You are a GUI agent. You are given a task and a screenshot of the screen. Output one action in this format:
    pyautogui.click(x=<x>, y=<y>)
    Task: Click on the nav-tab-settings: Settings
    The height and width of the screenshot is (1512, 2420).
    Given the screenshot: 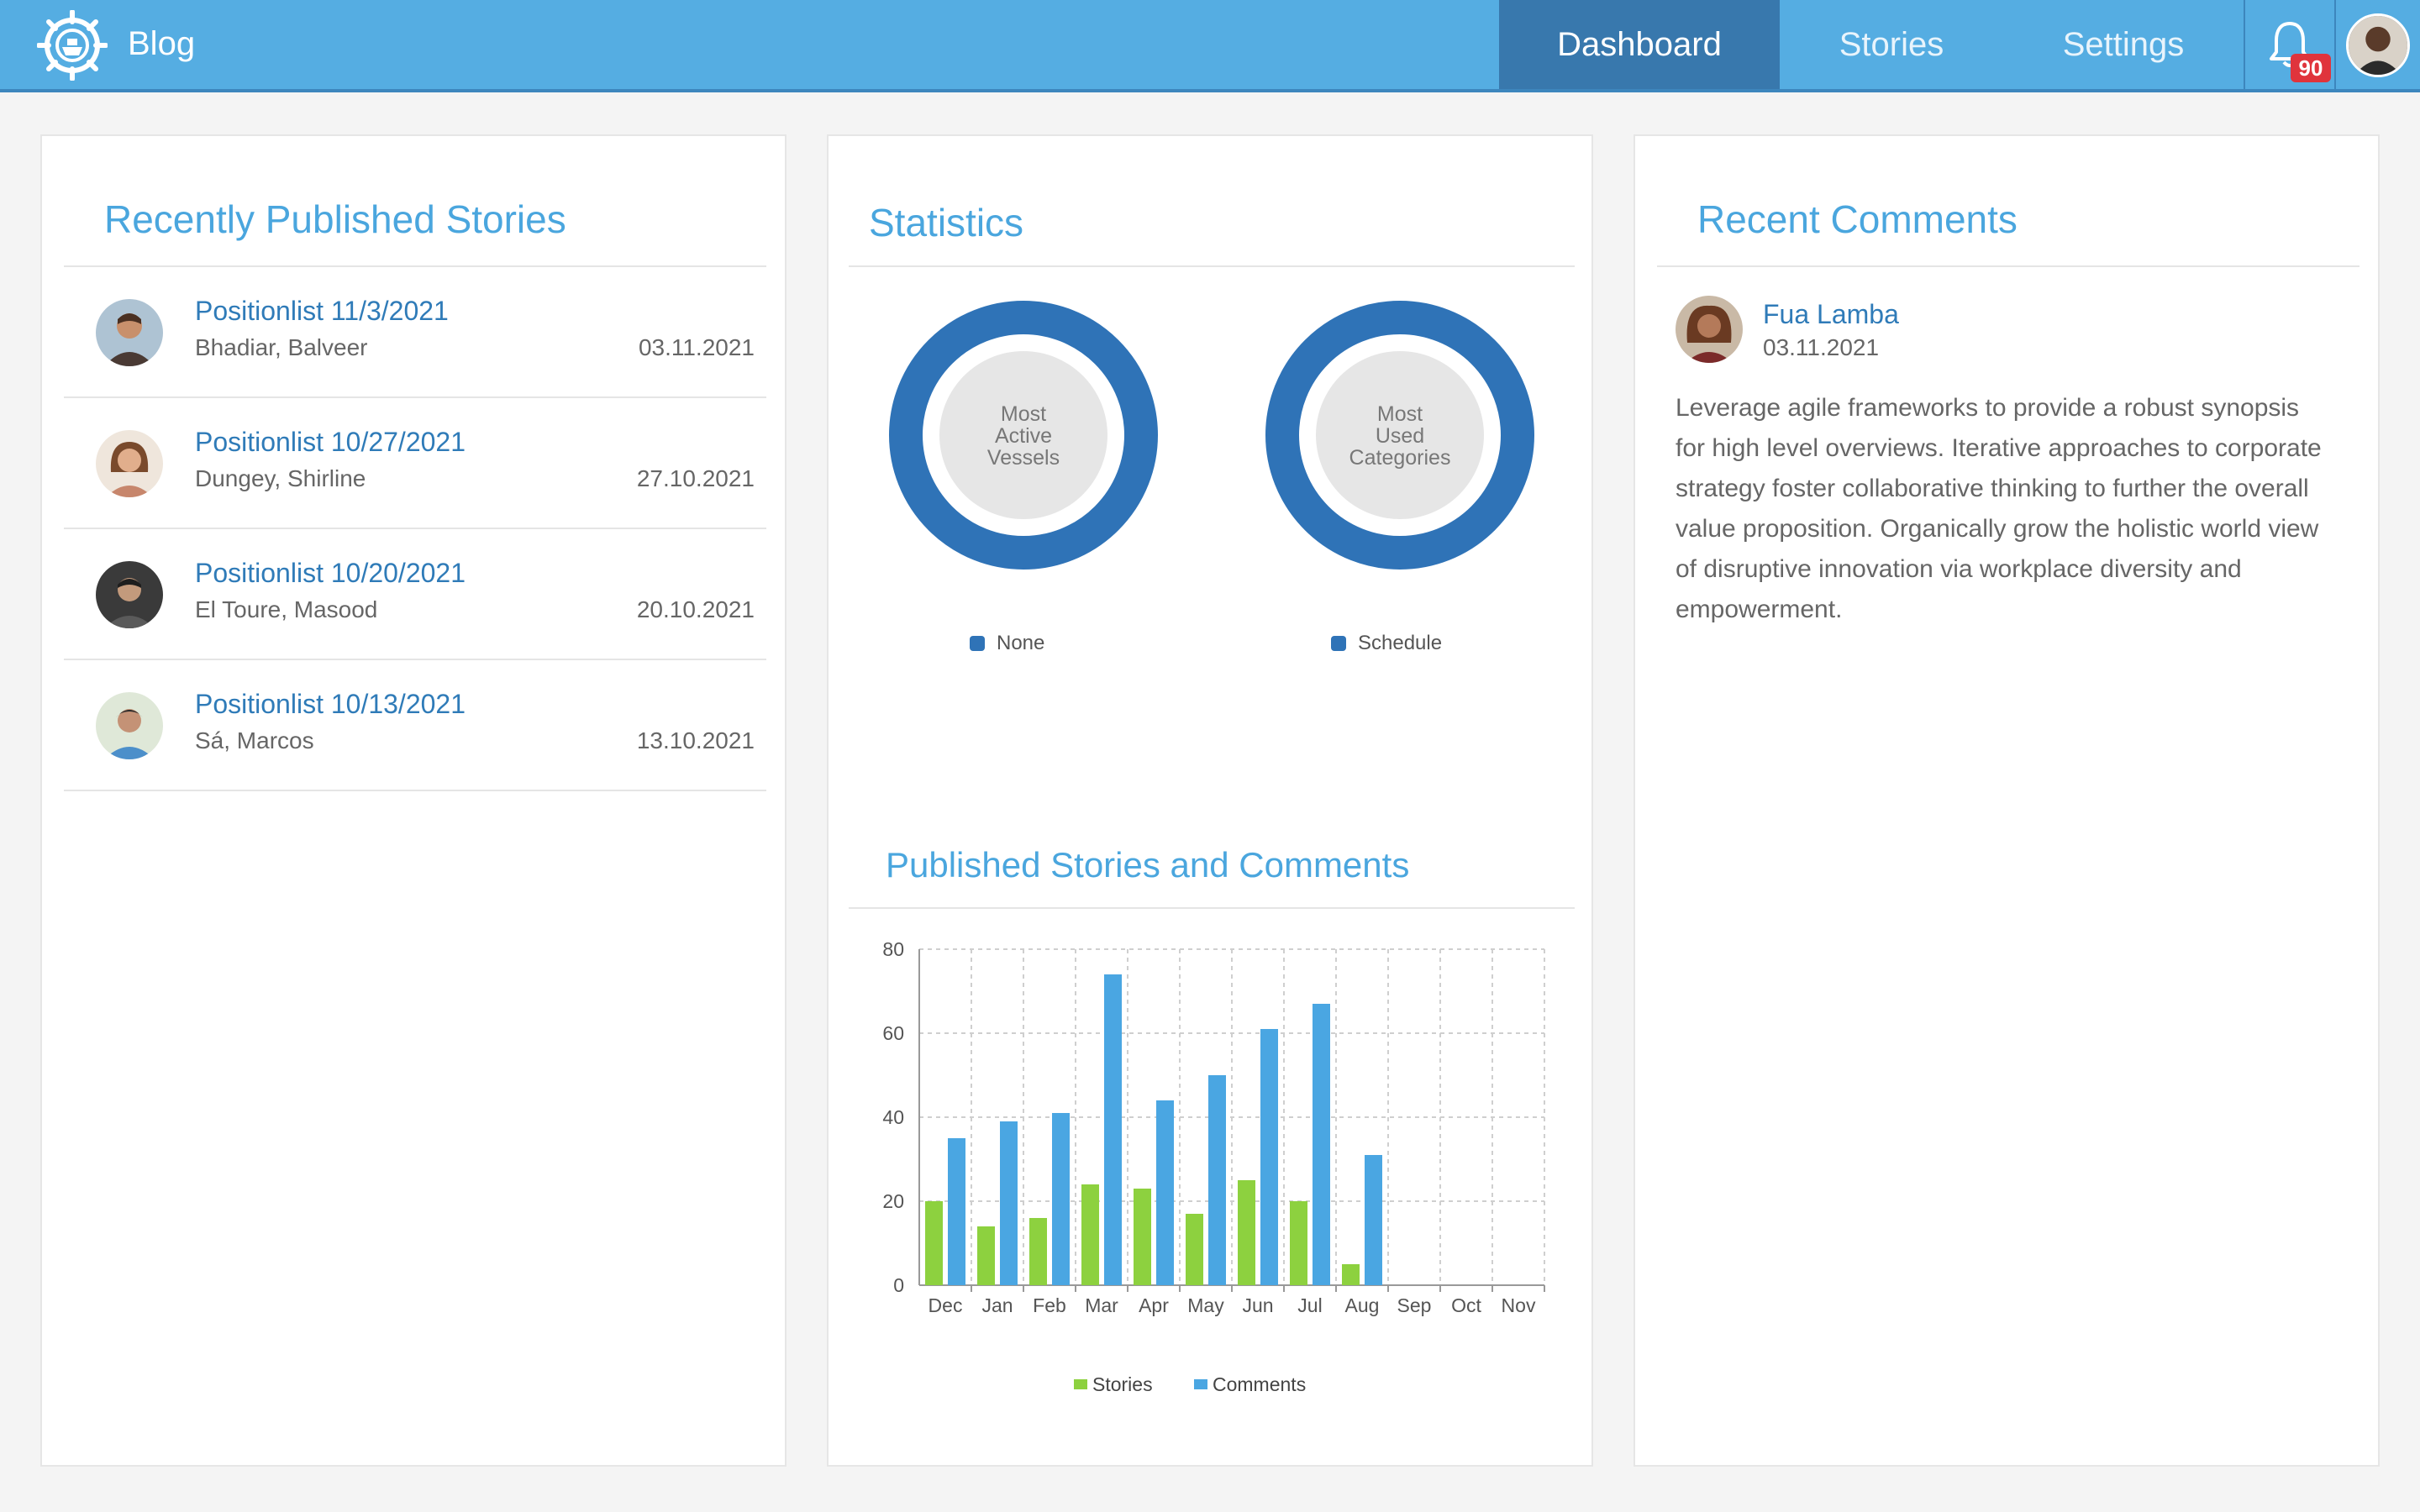 What is the action you would take?
    pyautogui.click(x=2123, y=44)
    